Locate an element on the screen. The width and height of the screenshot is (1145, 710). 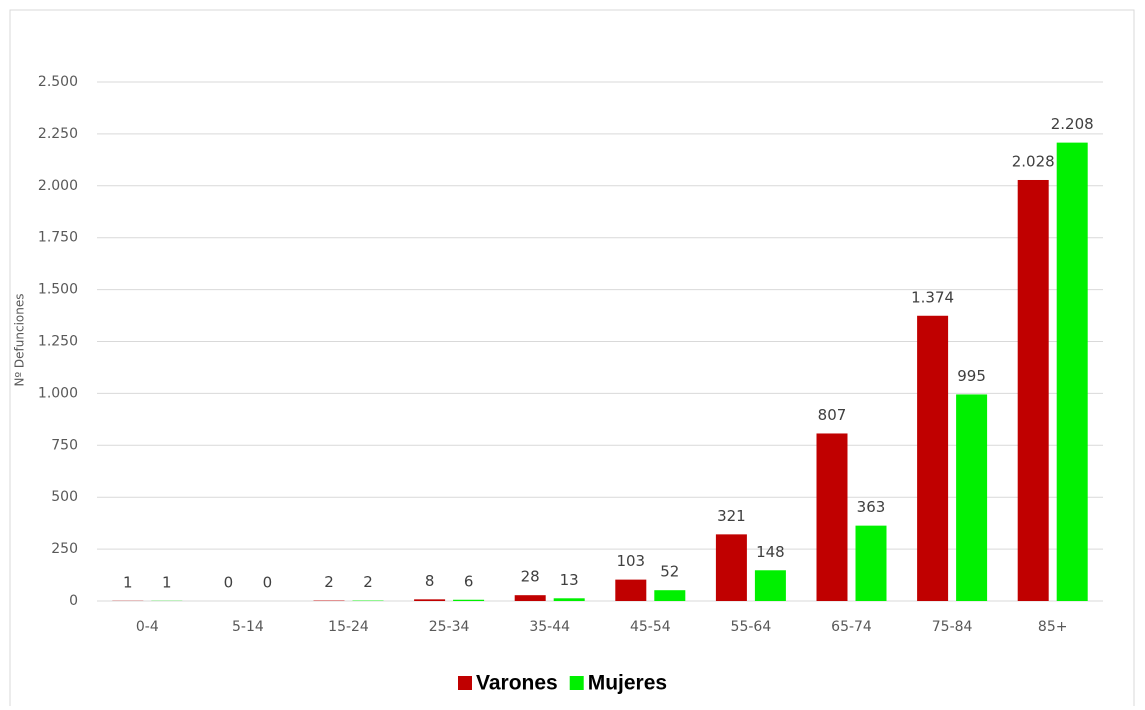
x-tick-label: 35-44 is located at coordinates (549, 627).